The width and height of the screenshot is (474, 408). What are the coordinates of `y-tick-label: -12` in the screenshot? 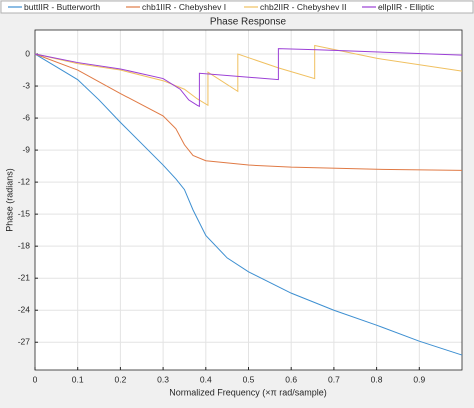 It's located at (24, 181).